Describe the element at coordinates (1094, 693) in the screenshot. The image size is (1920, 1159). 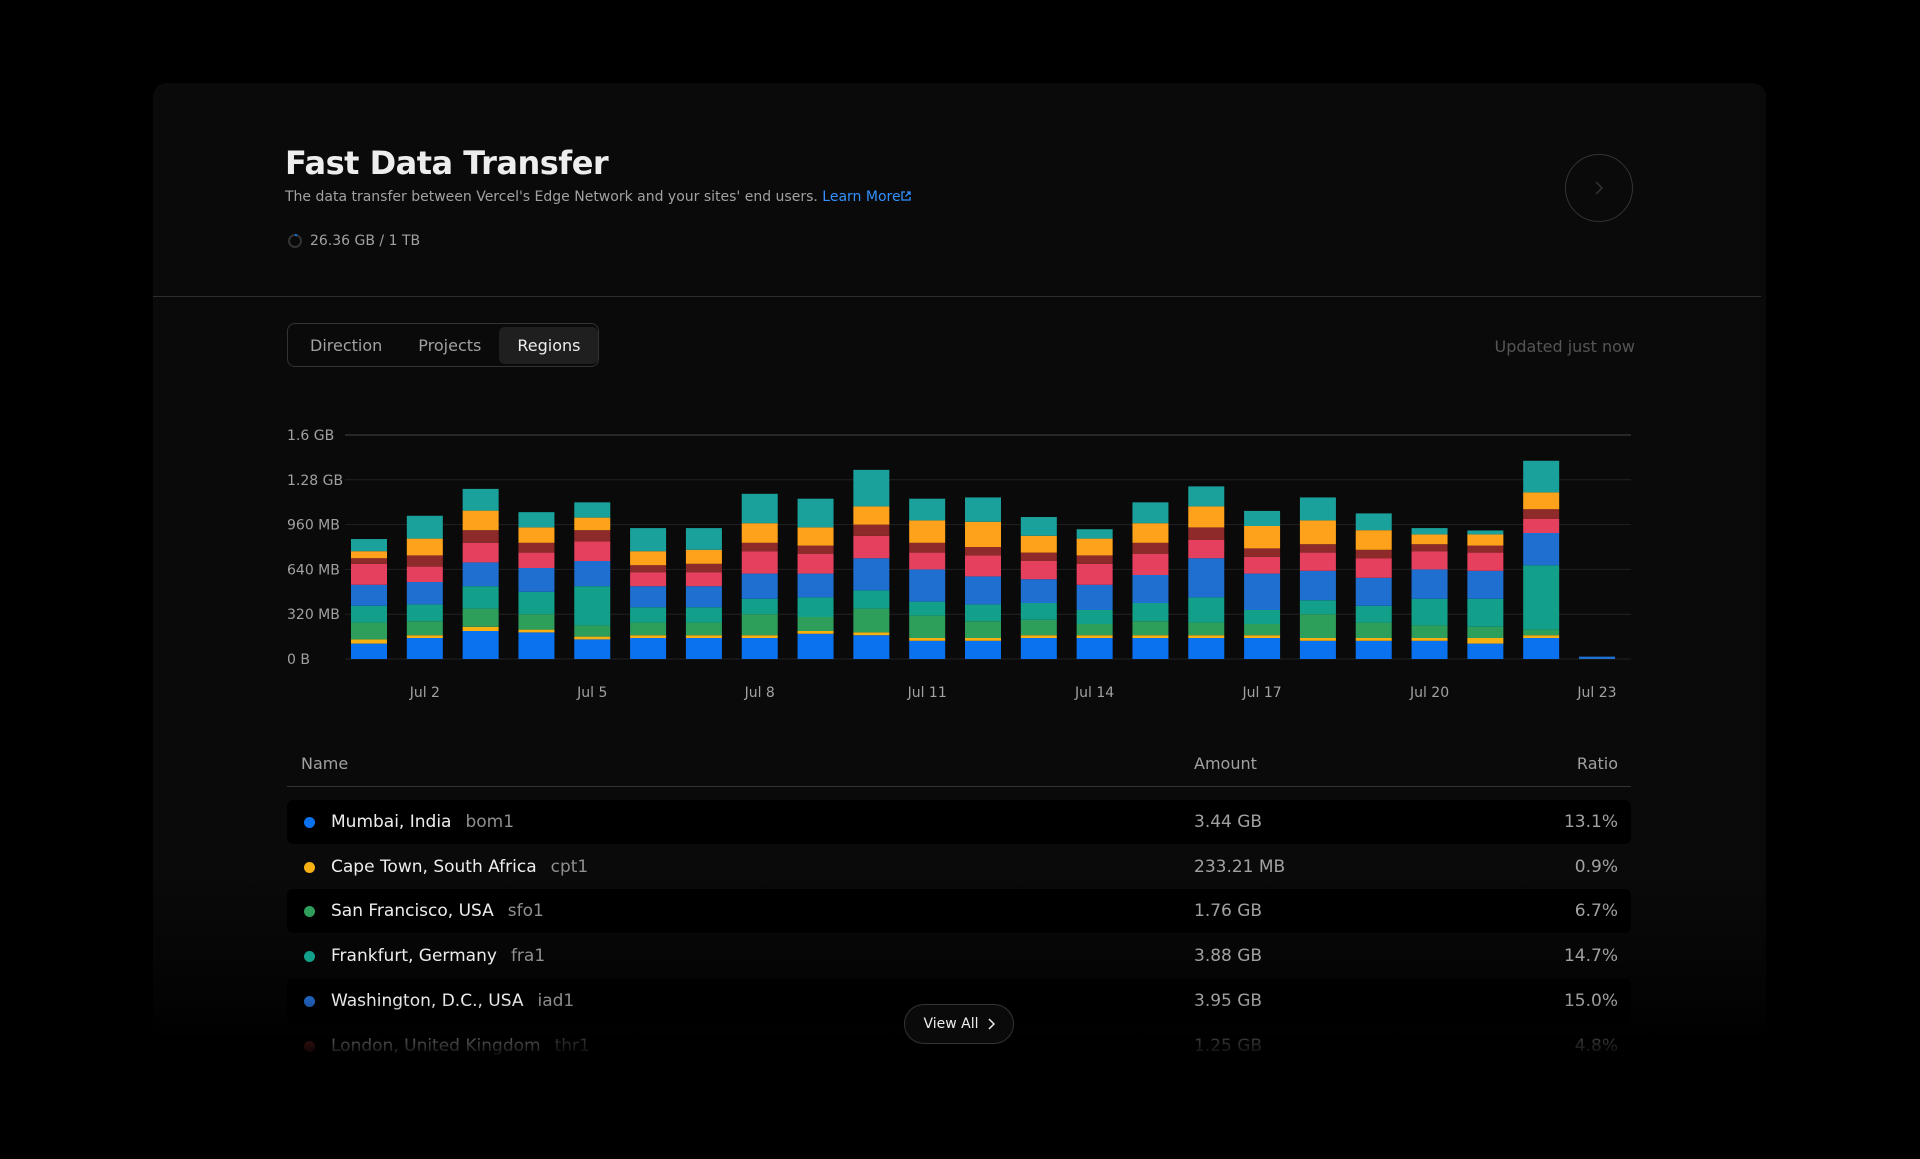
I see `x-tick-label: Jul 14` at that location.